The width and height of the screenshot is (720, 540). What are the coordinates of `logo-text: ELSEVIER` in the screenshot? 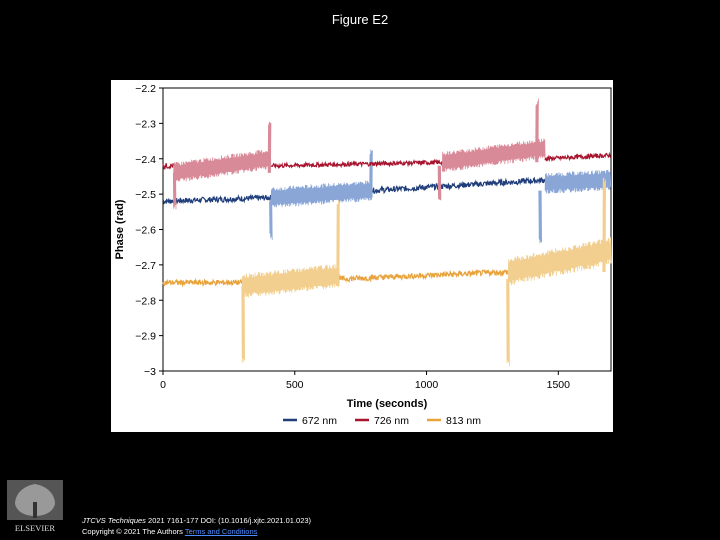 It's located at (35, 528).